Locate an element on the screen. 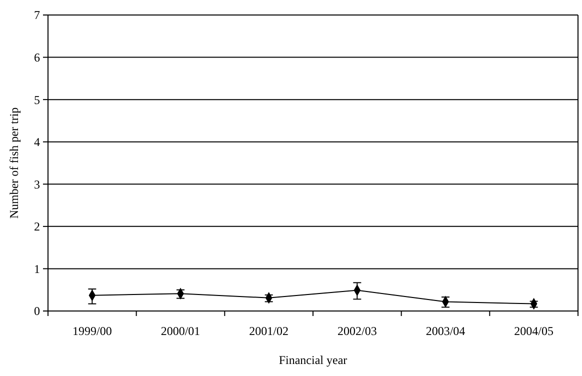  y-tick-label: 7 is located at coordinates (37, 15).